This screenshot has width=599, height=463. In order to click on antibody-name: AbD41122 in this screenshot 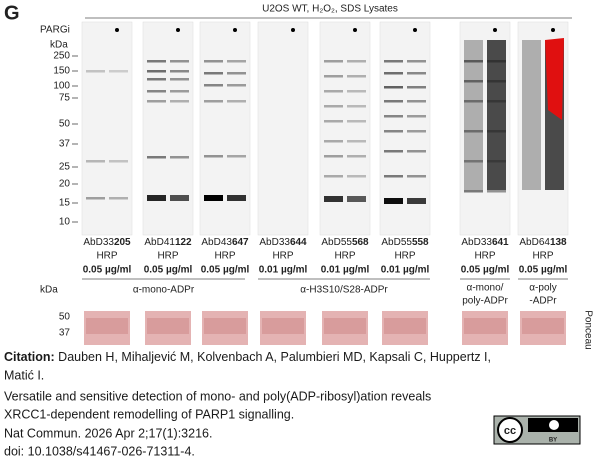, I will do `click(168, 242)`.